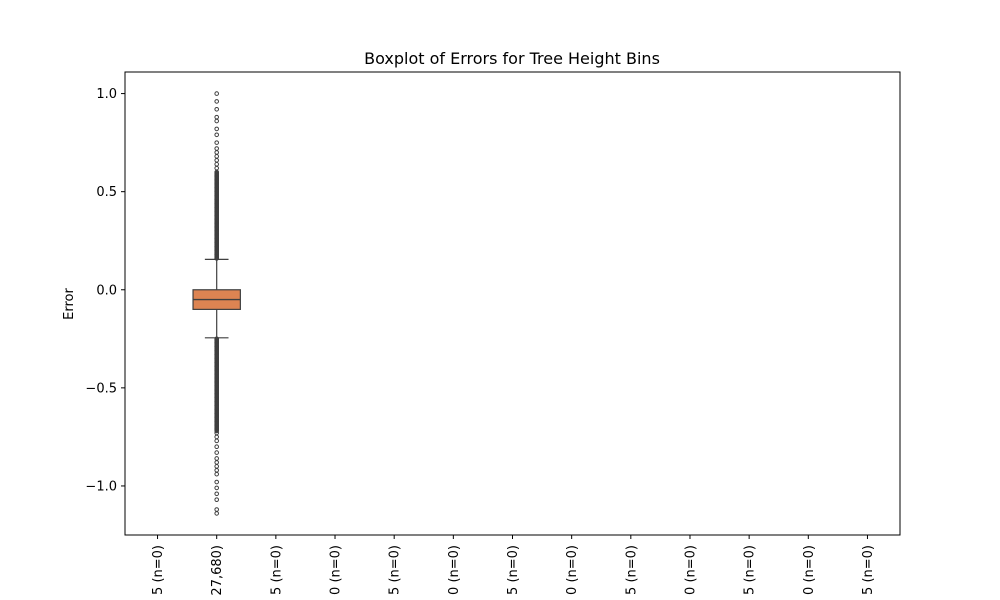  Describe the element at coordinates (69, 304) in the screenshot. I see `y-axis-label: Error` at that location.